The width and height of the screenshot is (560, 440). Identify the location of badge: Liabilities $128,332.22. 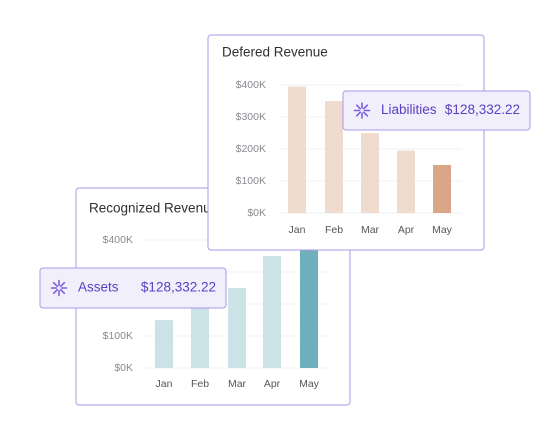
(436, 110).